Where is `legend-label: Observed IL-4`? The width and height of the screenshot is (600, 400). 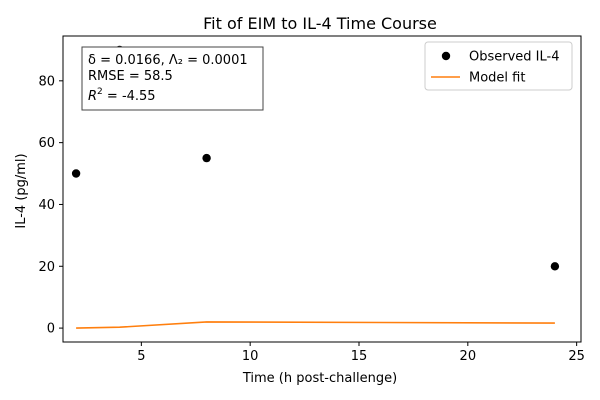 legend-label: Observed IL-4 is located at coordinates (514, 57).